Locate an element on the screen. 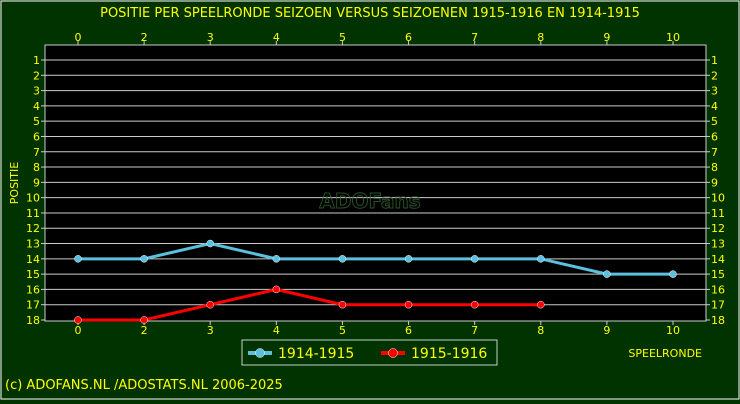  y-tick-label-left: 2 is located at coordinates (36, 75).